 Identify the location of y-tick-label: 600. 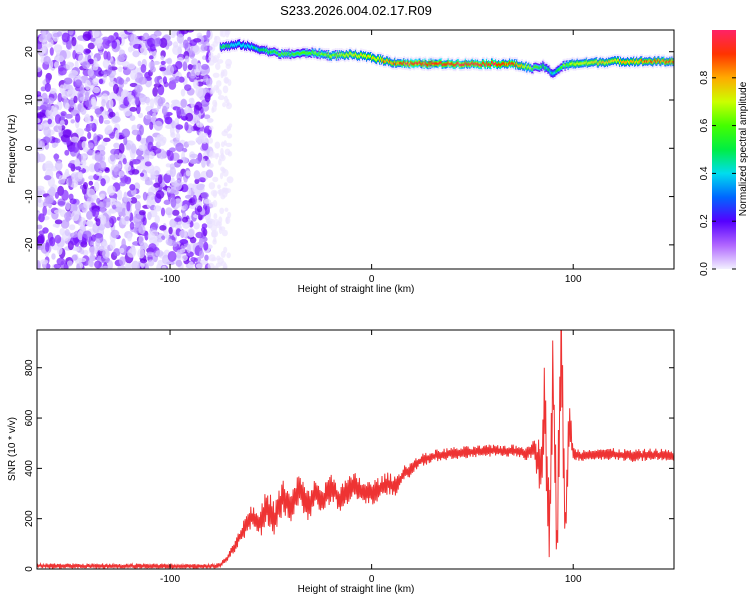
(29, 417).